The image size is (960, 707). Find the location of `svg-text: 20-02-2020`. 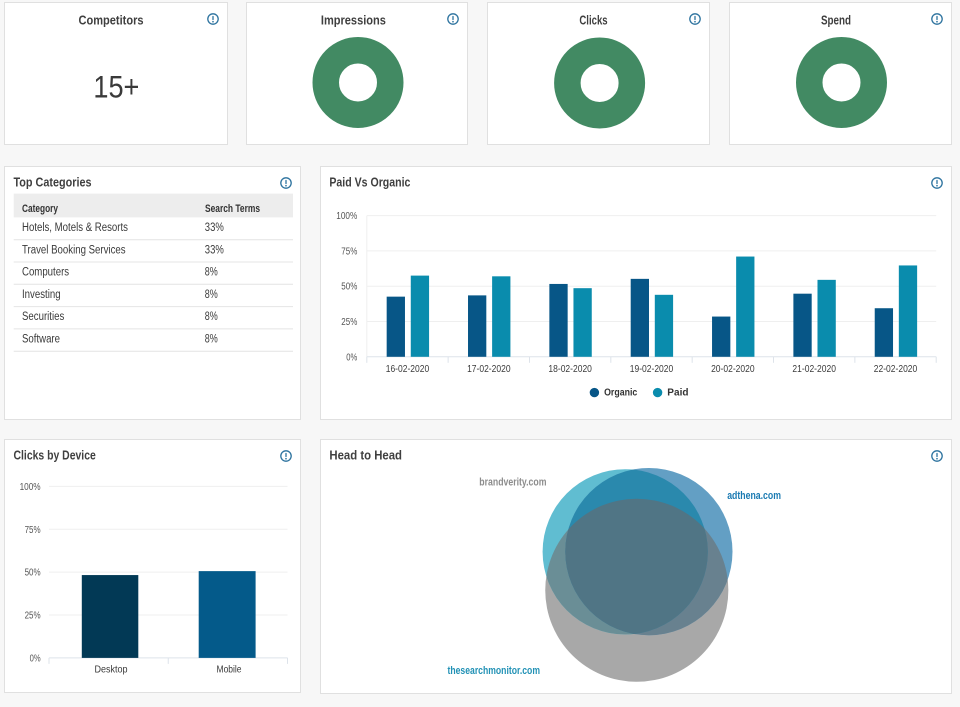

svg-text: 20-02-2020 is located at coordinates (733, 369).